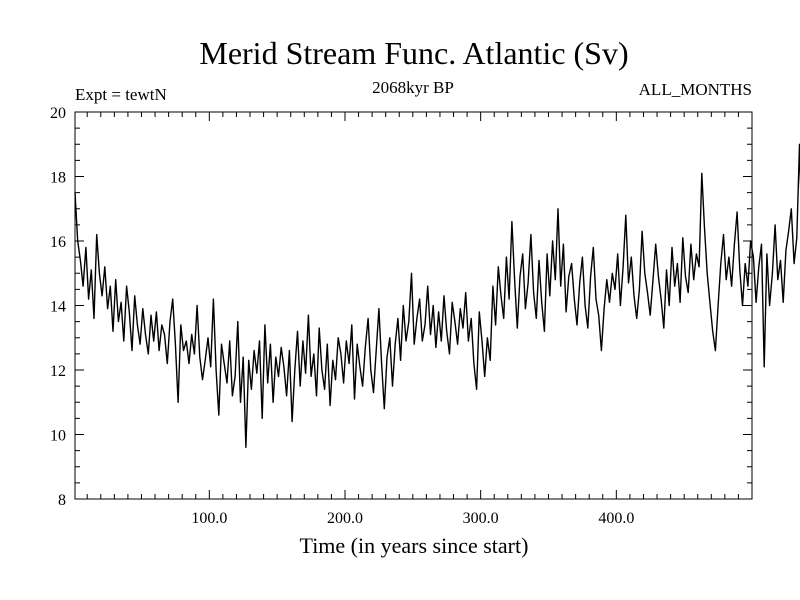  I want to click on y-tick-label: 8, so click(62, 500).